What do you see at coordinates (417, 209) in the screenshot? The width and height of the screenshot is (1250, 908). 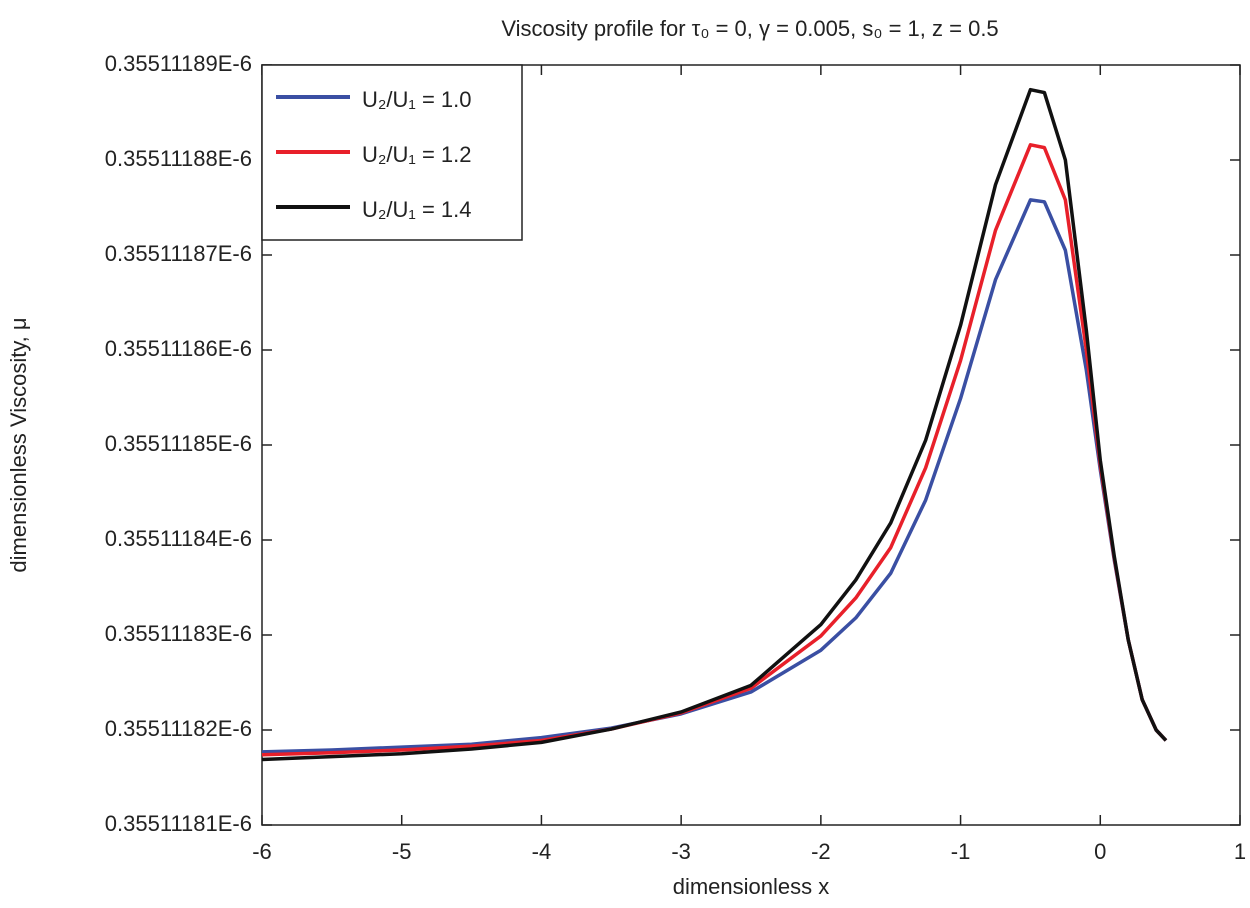 I see `legend-label: U₂/U₁ = 1.4` at bounding box center [417, 209].